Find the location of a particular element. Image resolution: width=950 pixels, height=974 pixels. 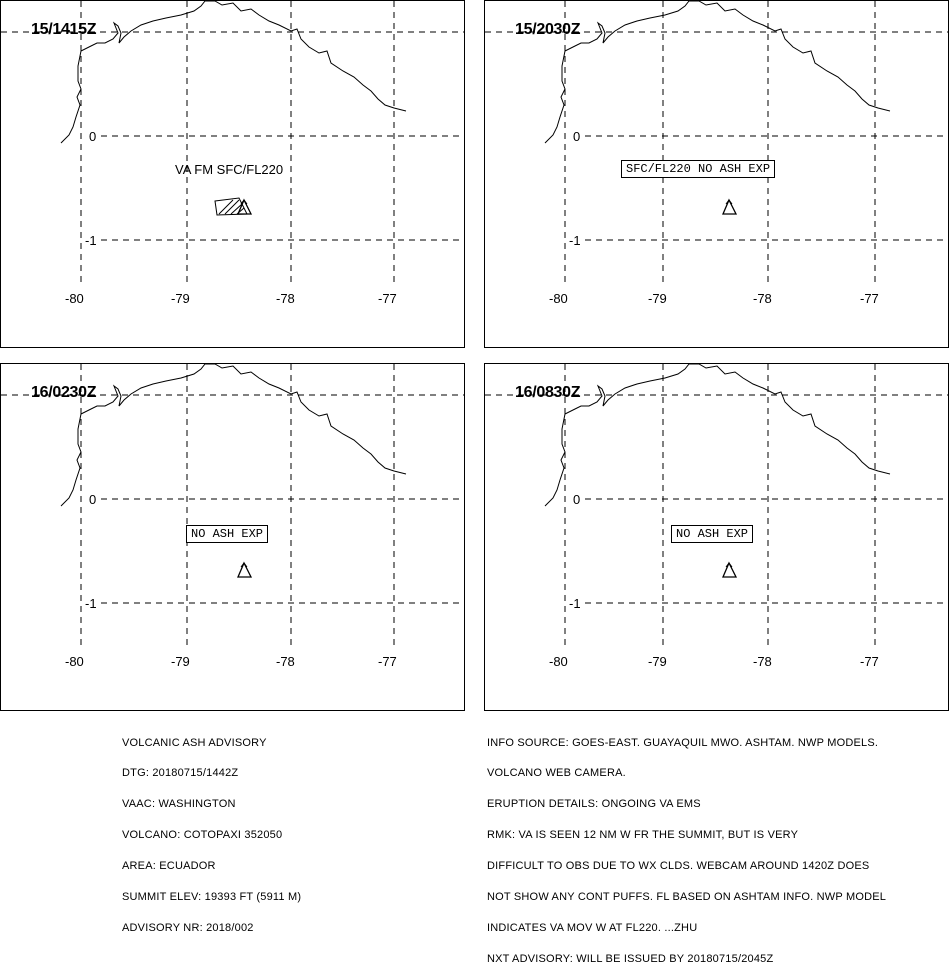

advisory-line: INDICATES VA MOV W AT FL220. ...ZHU is located at coordinates (592, 927).